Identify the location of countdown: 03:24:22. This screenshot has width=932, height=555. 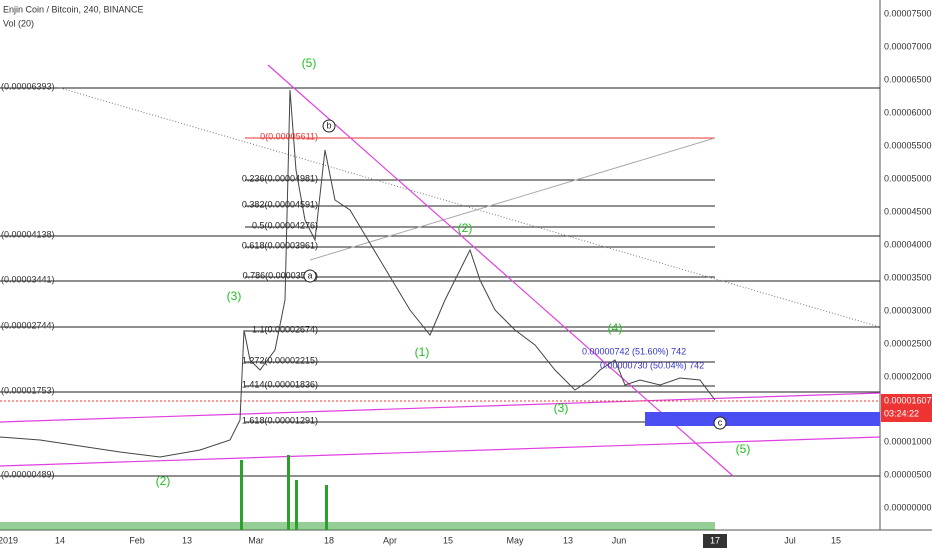
(901, 413).